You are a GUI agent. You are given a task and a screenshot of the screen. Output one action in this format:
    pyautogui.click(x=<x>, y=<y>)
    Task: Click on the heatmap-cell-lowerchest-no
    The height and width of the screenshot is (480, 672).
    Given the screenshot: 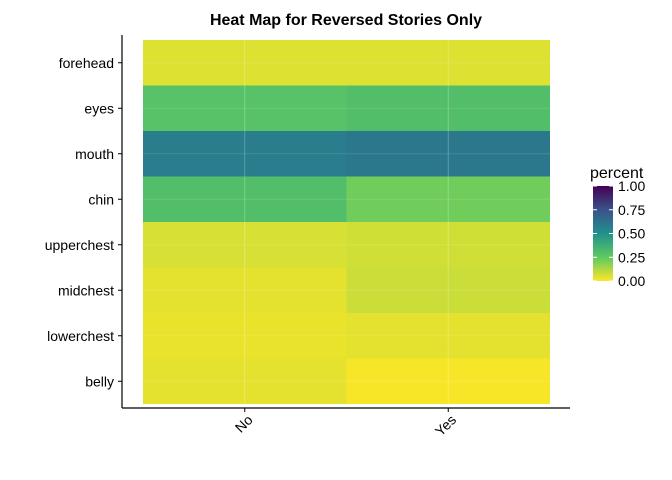 What is the action you would take?
    pyautogui.click(x=245, y=336)
    